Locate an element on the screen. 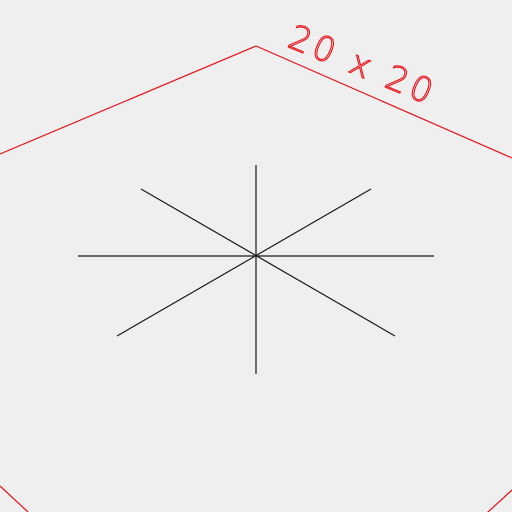 This screenshot has height=512, width=512. marker-line-diagonal-a is located at coordinates (268, 262).